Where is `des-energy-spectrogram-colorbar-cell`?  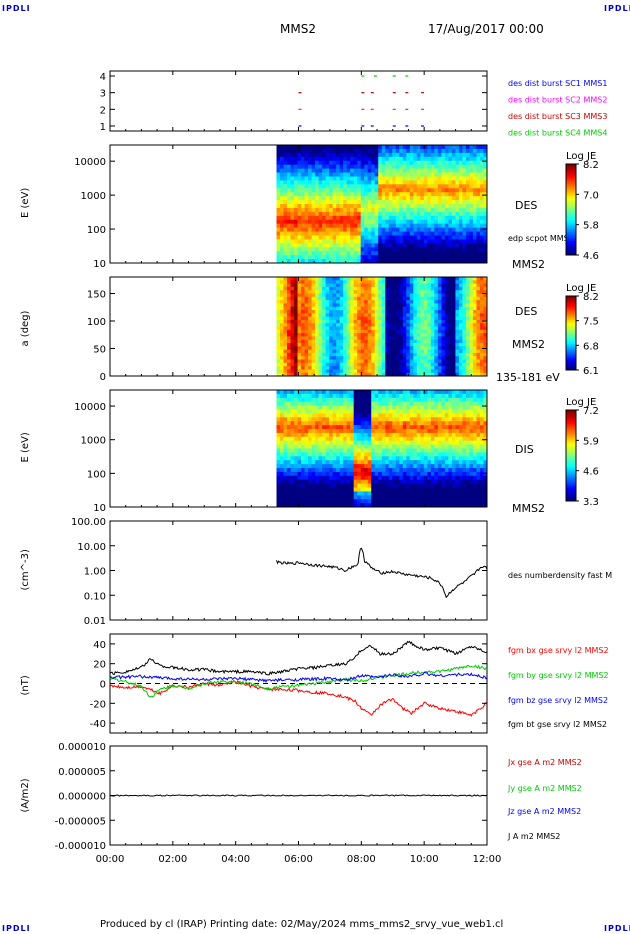 des-energy-spectrogram-colorbar-cell is located at coordinates (571, 231).